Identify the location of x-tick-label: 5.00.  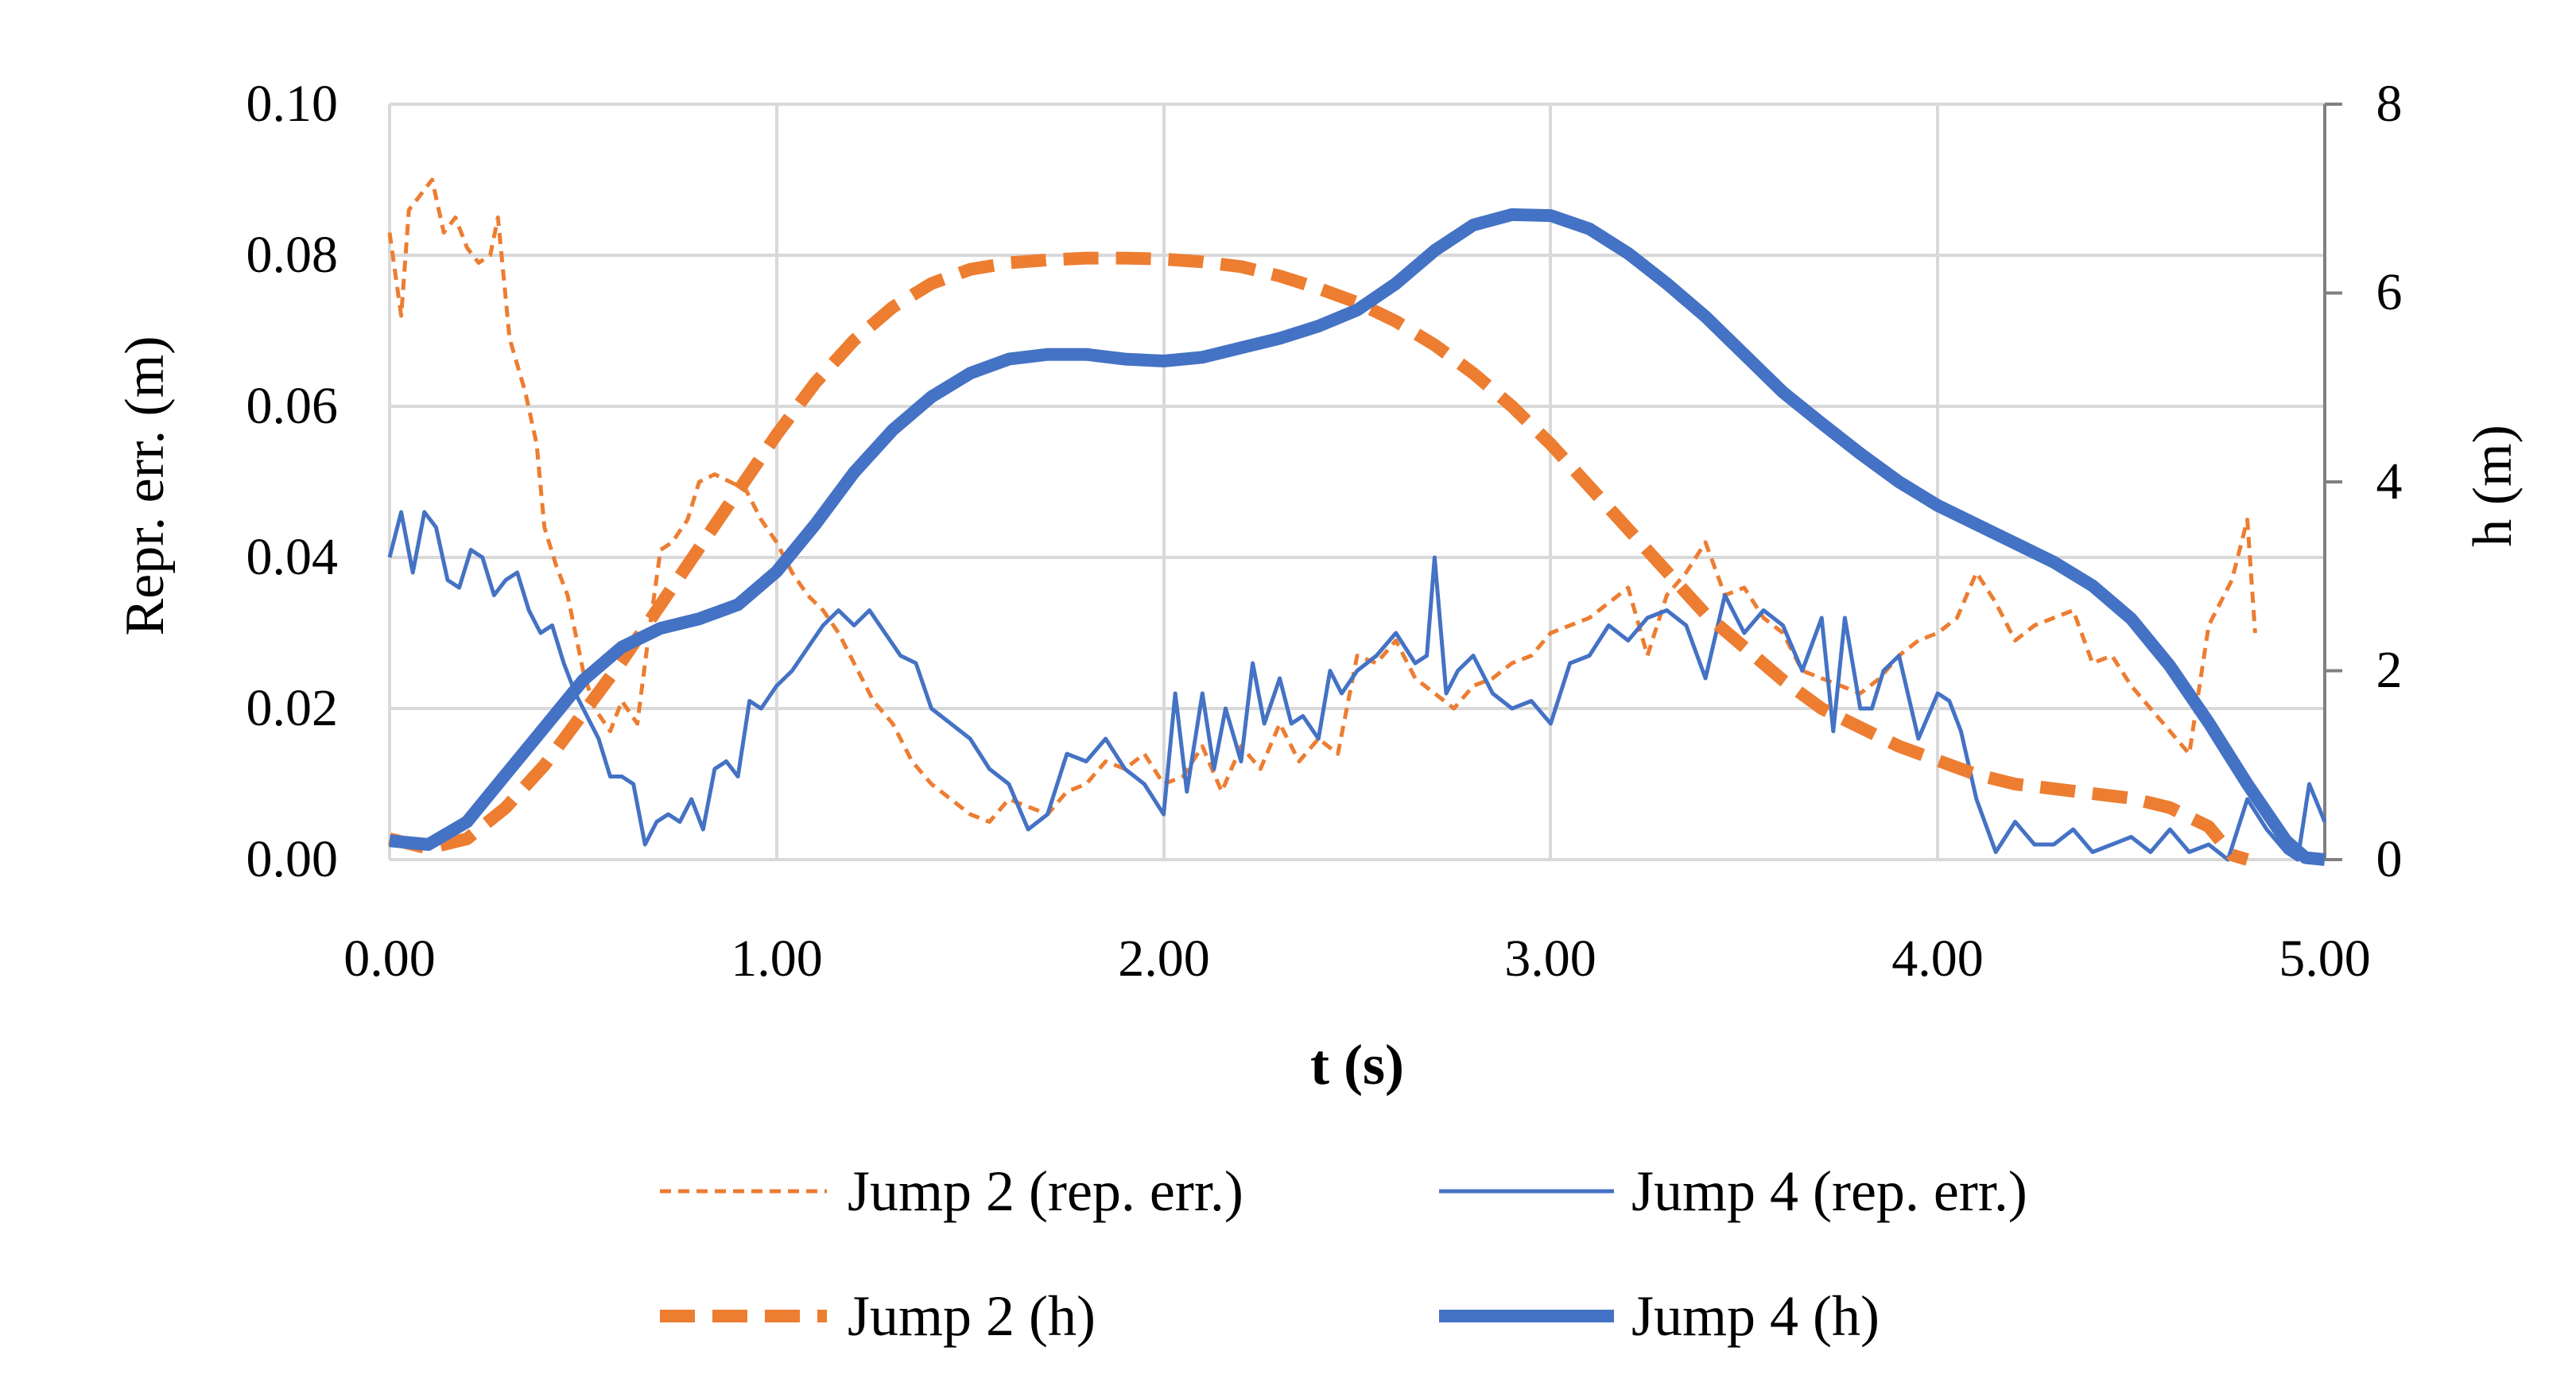
(2325, 959).